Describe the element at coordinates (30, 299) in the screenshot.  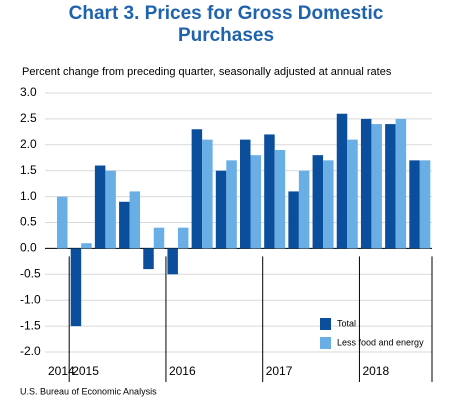
I see `y-tick-label: -1.0` at that location.